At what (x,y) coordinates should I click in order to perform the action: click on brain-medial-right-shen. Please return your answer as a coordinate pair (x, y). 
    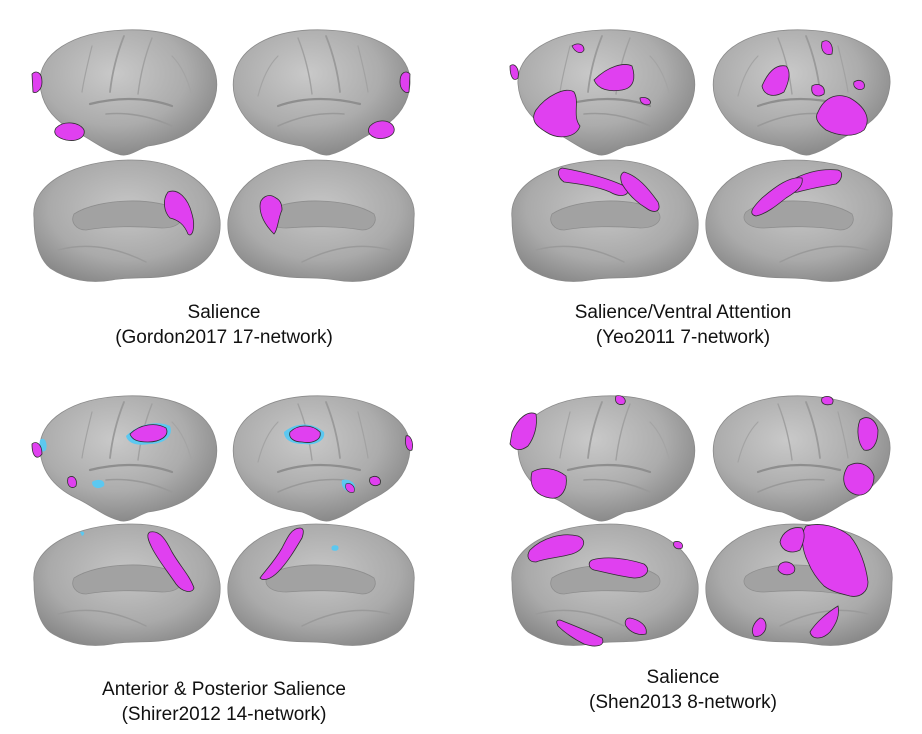
    Looking at the image, I should click on (799, 585).